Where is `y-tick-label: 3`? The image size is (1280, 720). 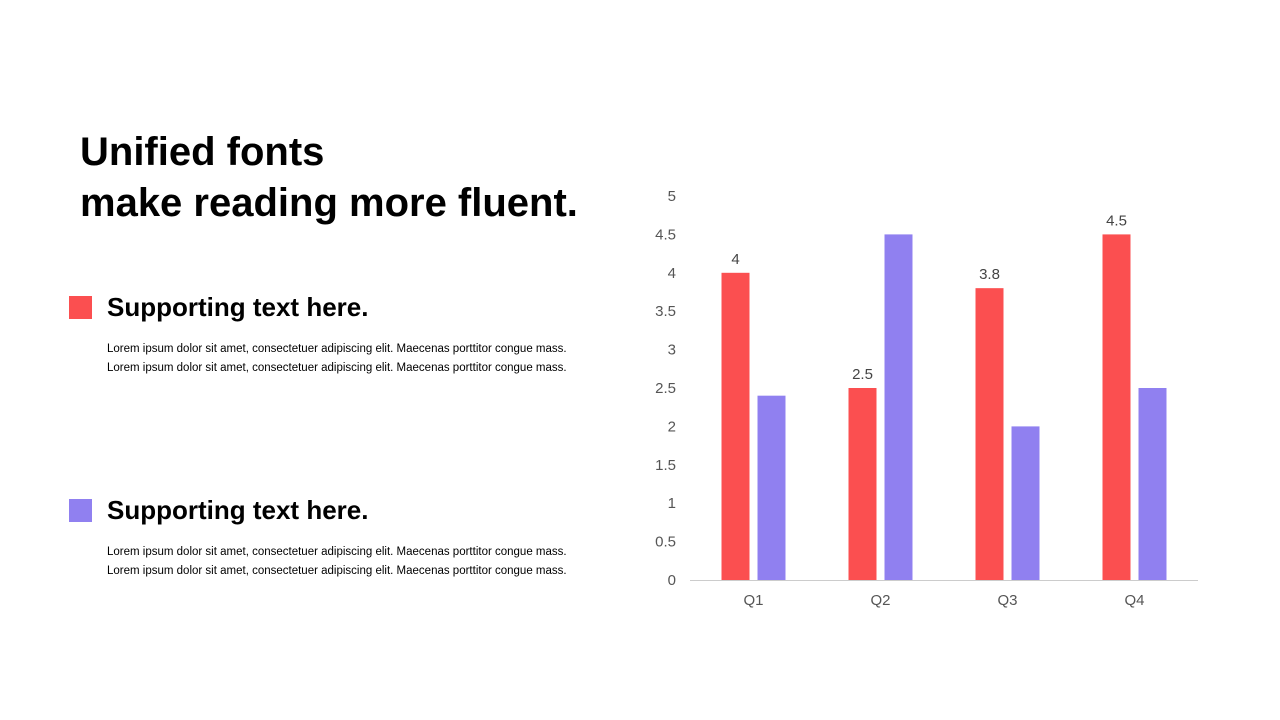
y-tick-label: 3 is located at coordinates (672, 350).